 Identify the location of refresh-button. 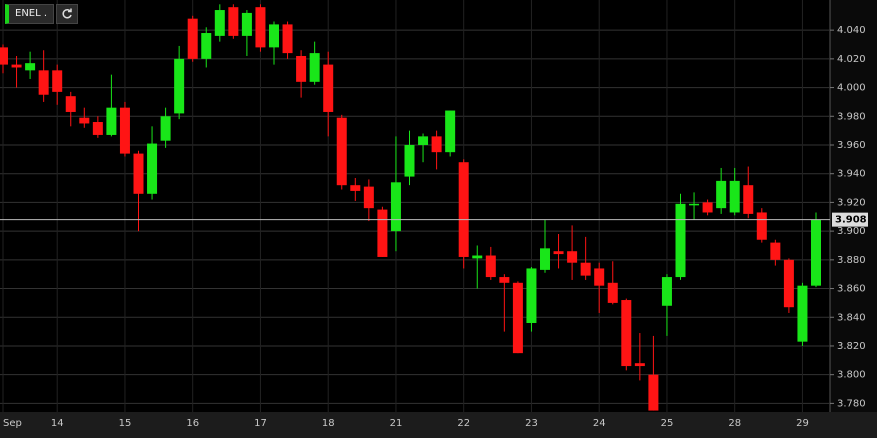
(67, 14).